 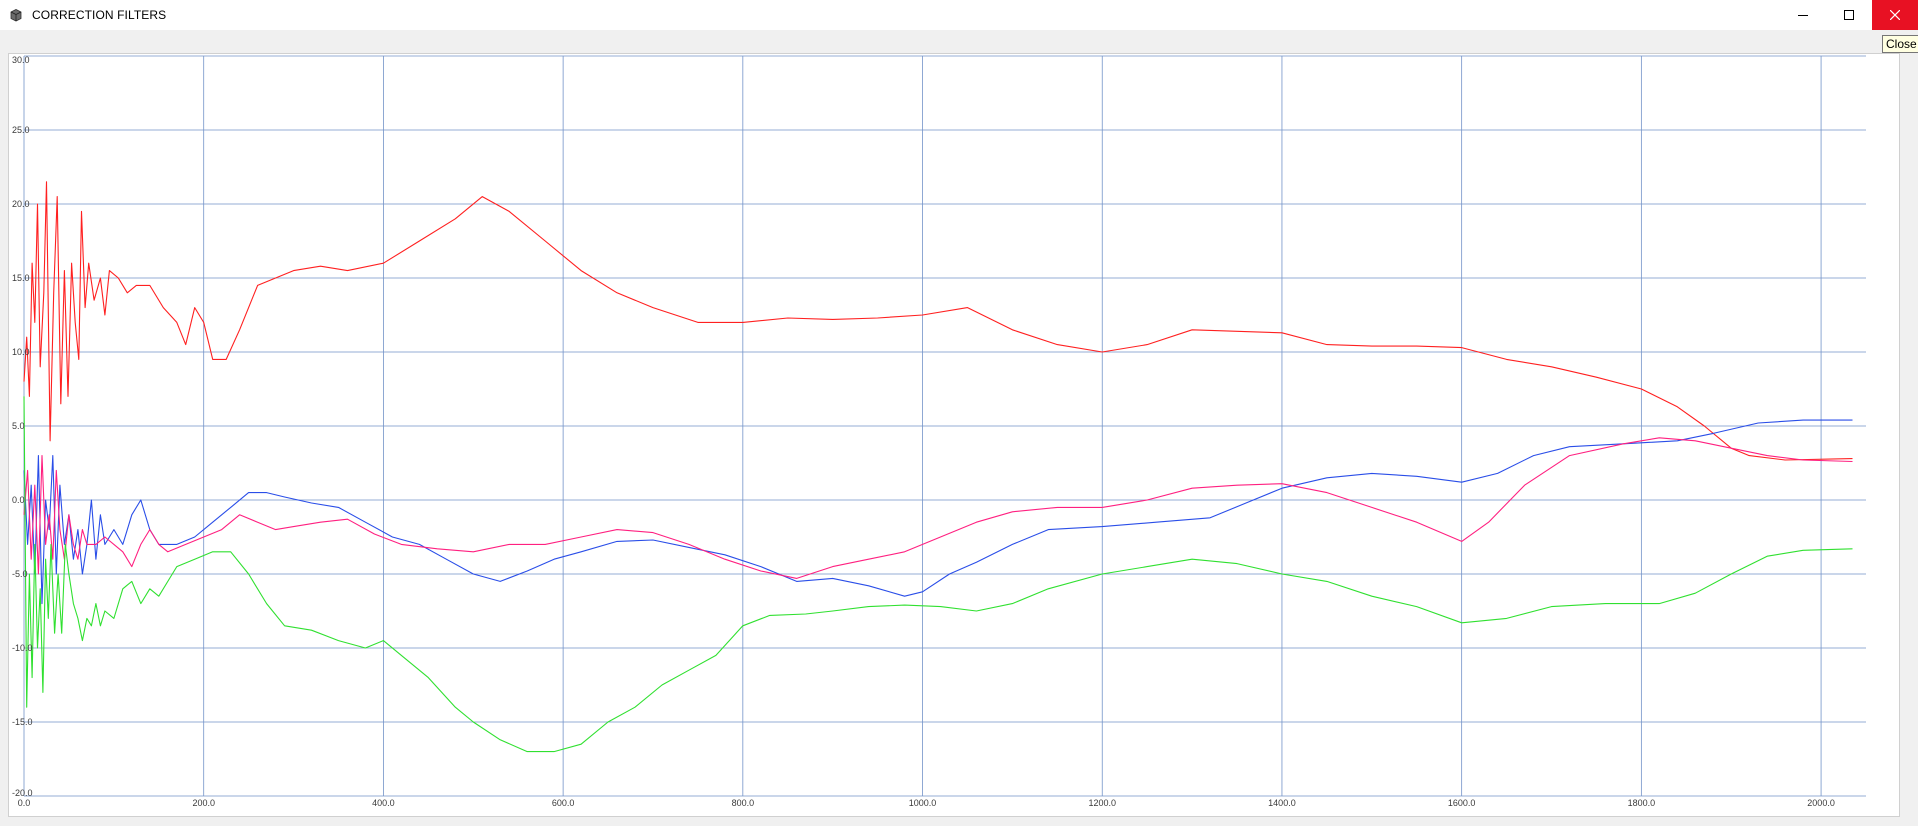 I want to click on close-icon, so click(x=1895, y=15).